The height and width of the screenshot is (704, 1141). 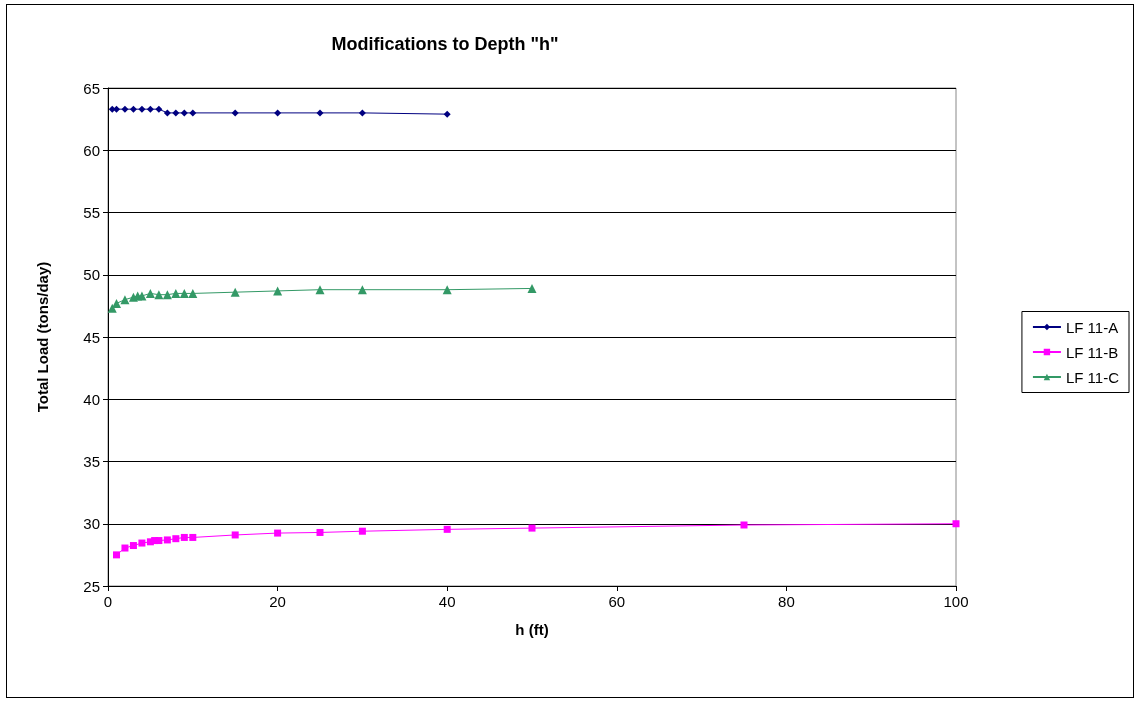 What do you see at coordinates (91, 88) in the screenshot?
I see `y-tick-label: 65` at bounding box center [91, 88].